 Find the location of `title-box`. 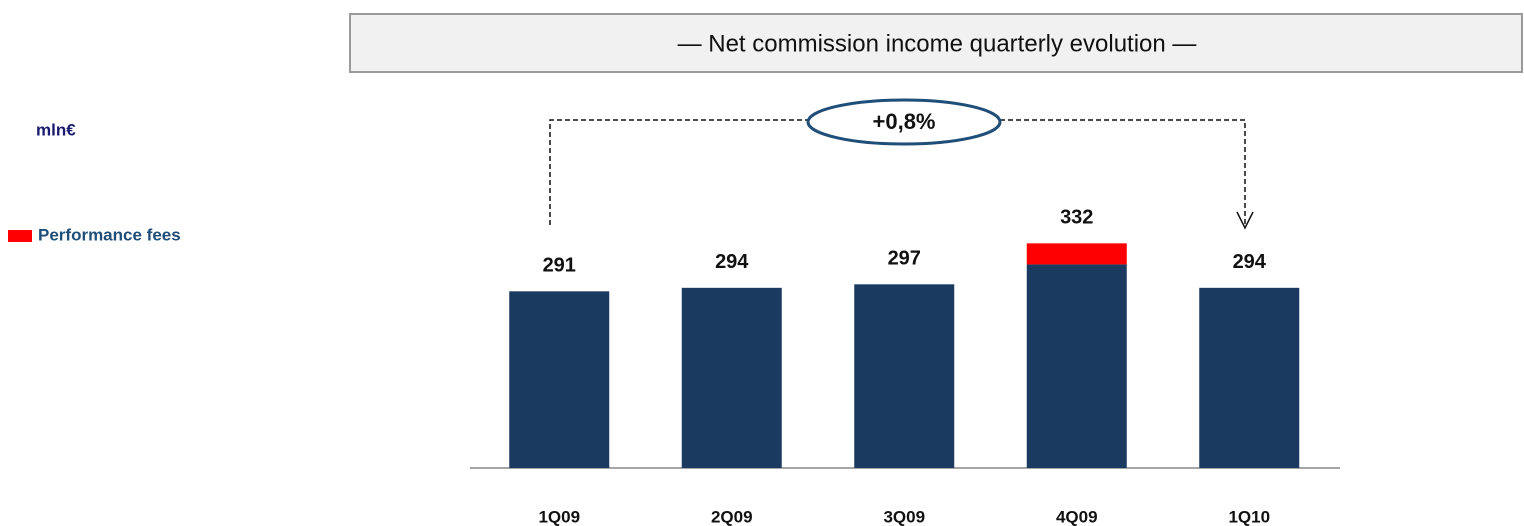

title-box is located at coordinates (936, 43).